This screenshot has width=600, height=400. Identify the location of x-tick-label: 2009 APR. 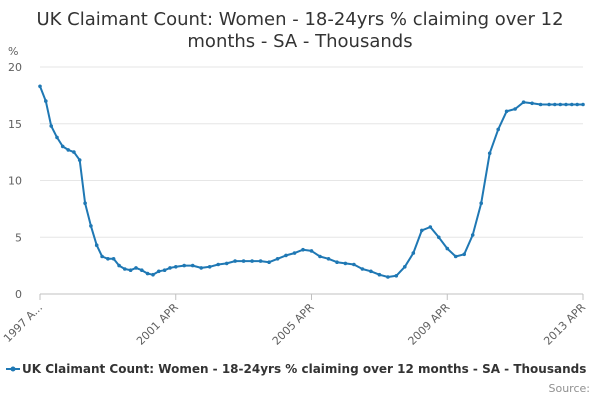
(428, 324).